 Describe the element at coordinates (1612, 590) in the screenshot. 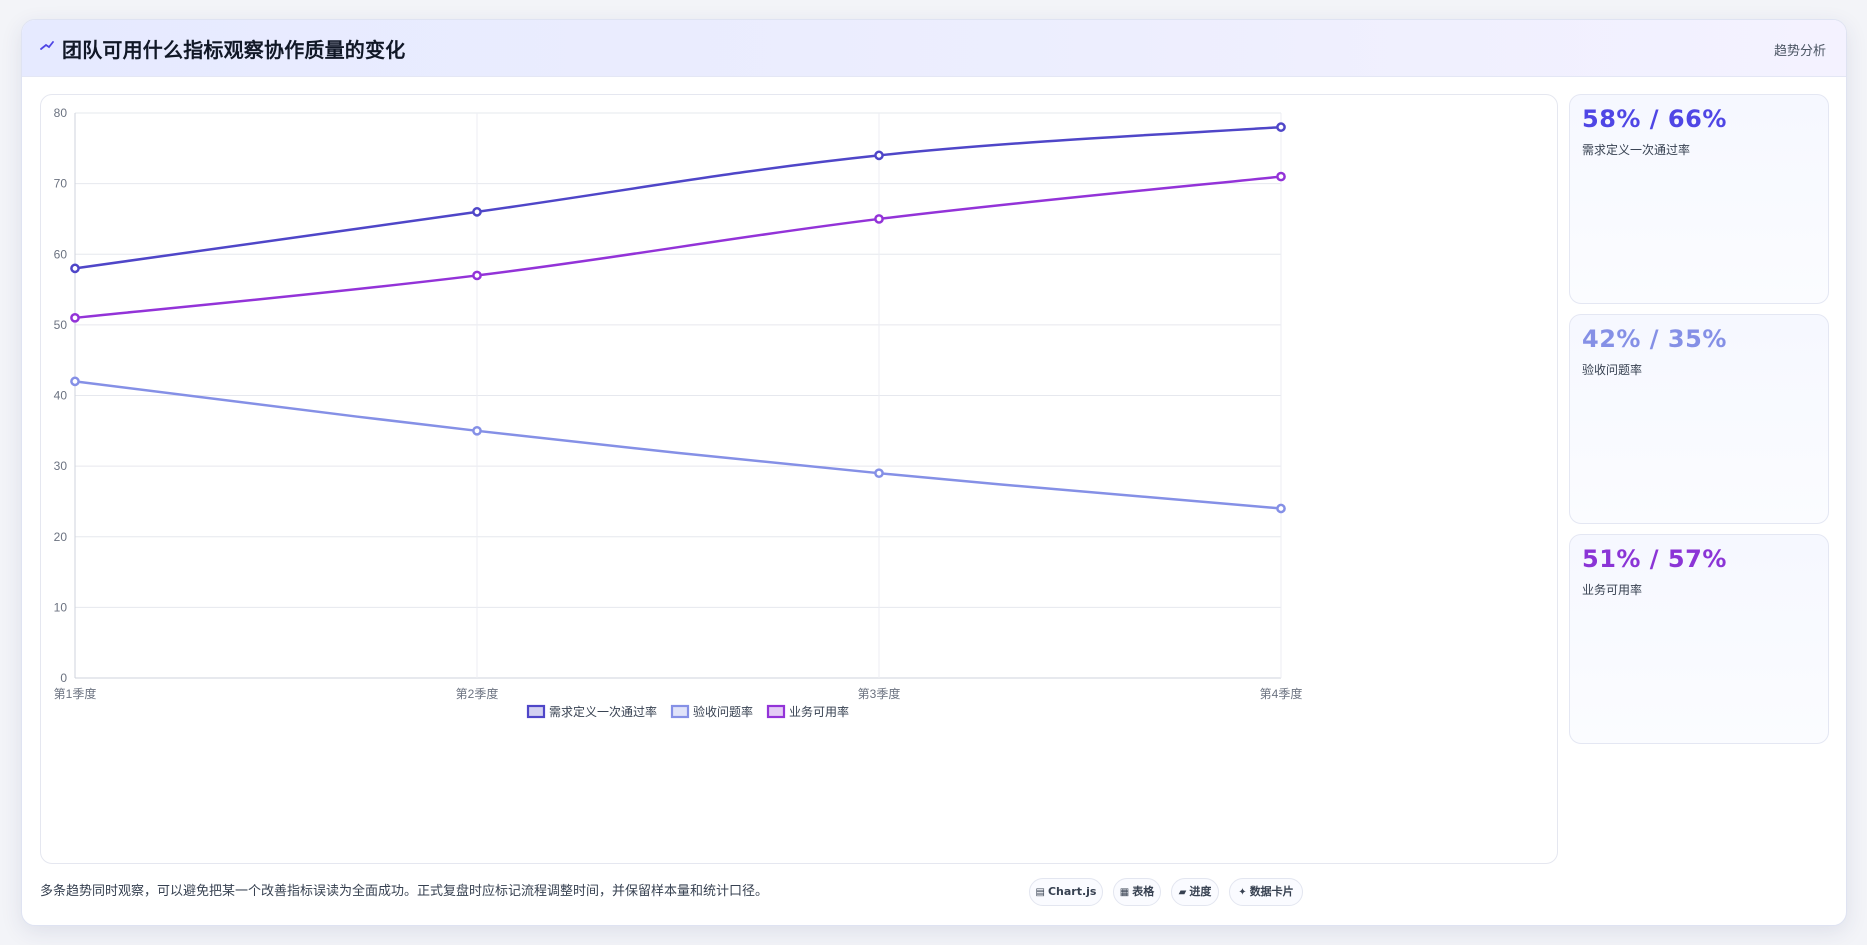

I see `stat-label: 业务可用率` at that location.